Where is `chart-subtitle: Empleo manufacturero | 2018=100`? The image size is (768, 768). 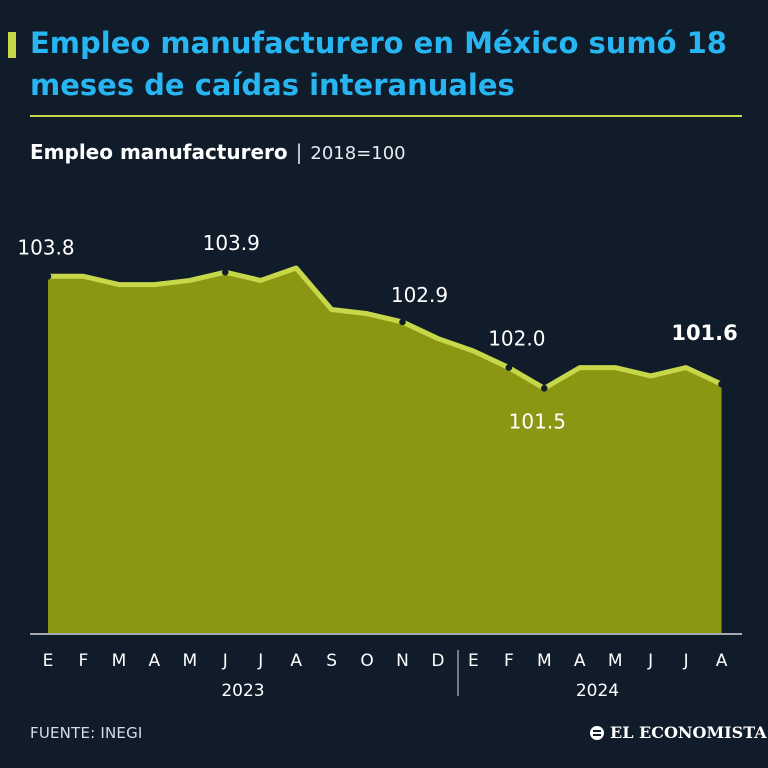 chart-subtitle: Empleo manufacturero | 2018=100 is located at coordinates (218, 152).